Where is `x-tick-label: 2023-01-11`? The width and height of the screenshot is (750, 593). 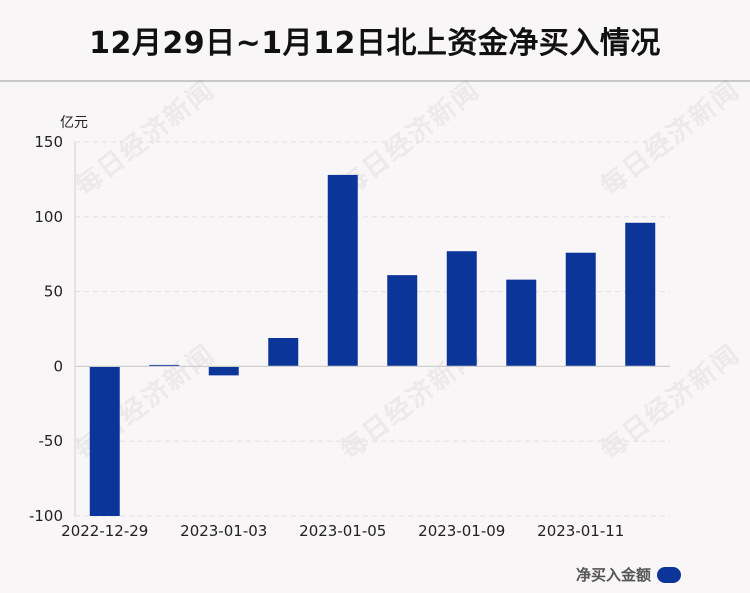 x-tick-label: 2023-01-11 is located at coordinates (580, 531).